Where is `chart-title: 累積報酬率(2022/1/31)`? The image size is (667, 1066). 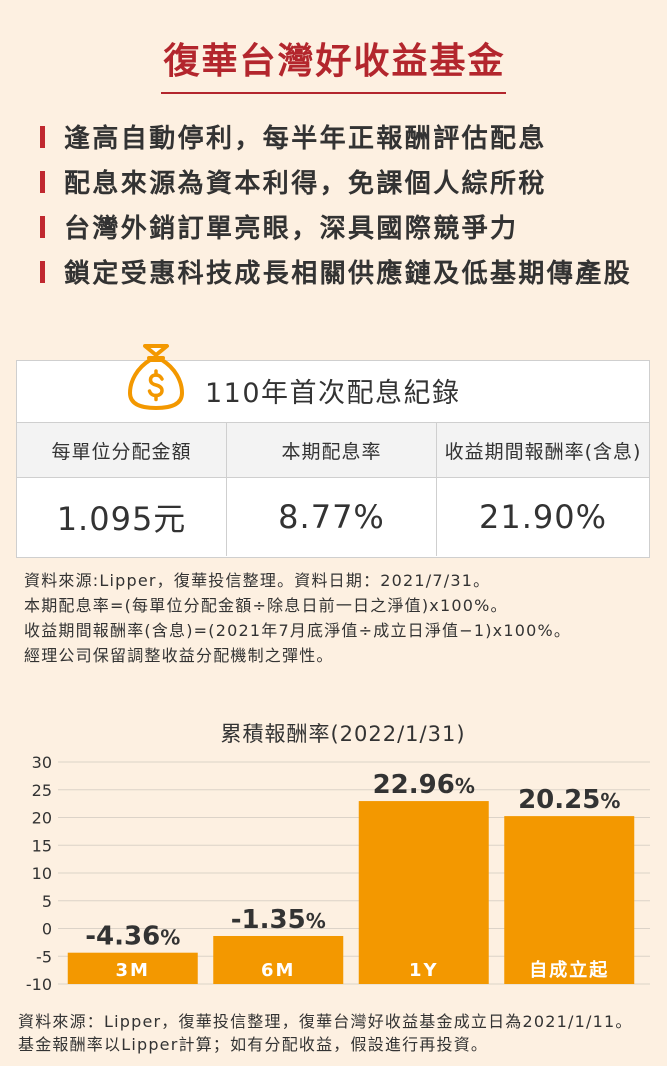 chart-title: 累積報酬率(2022/1/31) is located at coordinates (342, 734).